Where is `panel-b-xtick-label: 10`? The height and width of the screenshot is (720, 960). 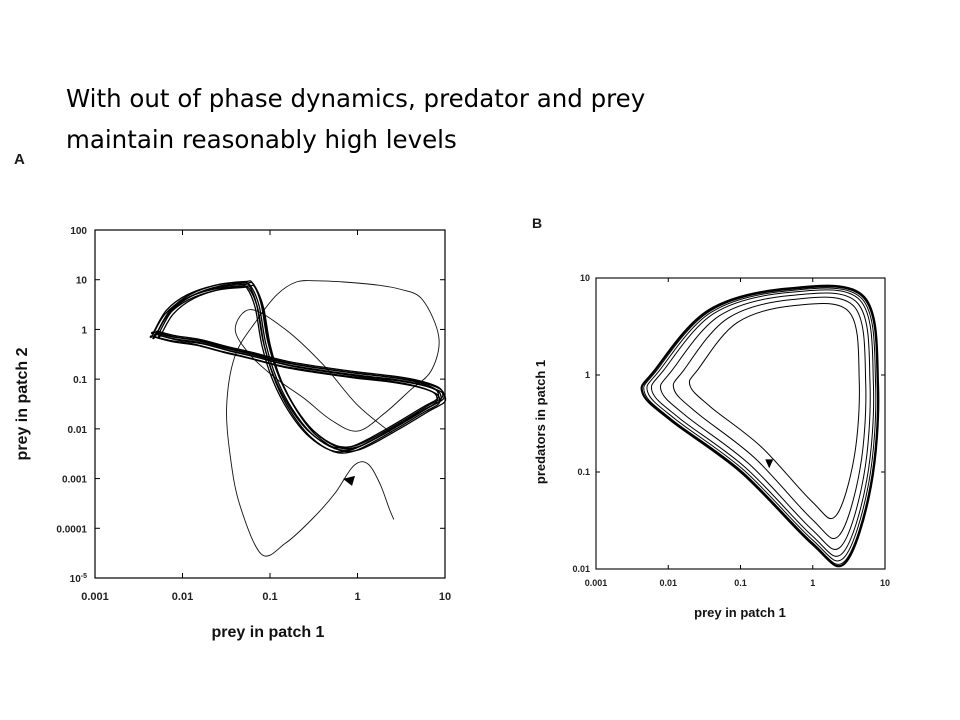 panel-b-xtick-label: 10 is located at coordinates (885, 583).